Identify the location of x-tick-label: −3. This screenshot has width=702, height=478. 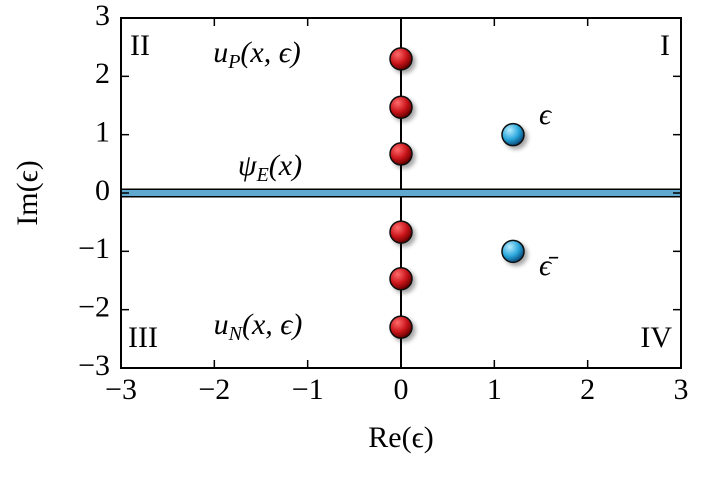
(121, 389).